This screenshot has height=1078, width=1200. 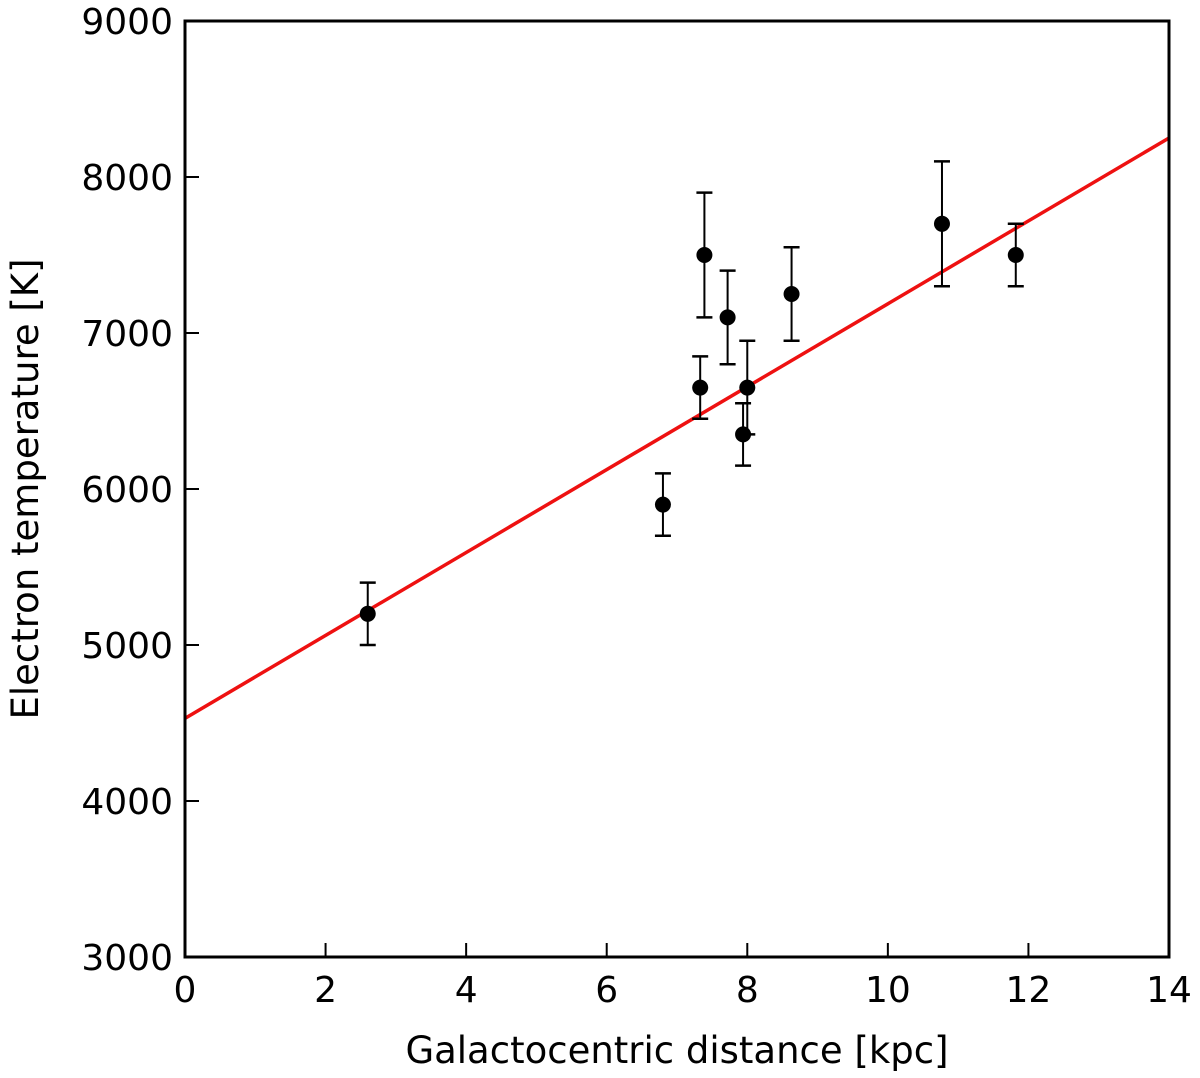 What do you see at coordinates (185, 990) in the screenshot?
I see `x-tick-label: 0` at bounding box center [185, 990].